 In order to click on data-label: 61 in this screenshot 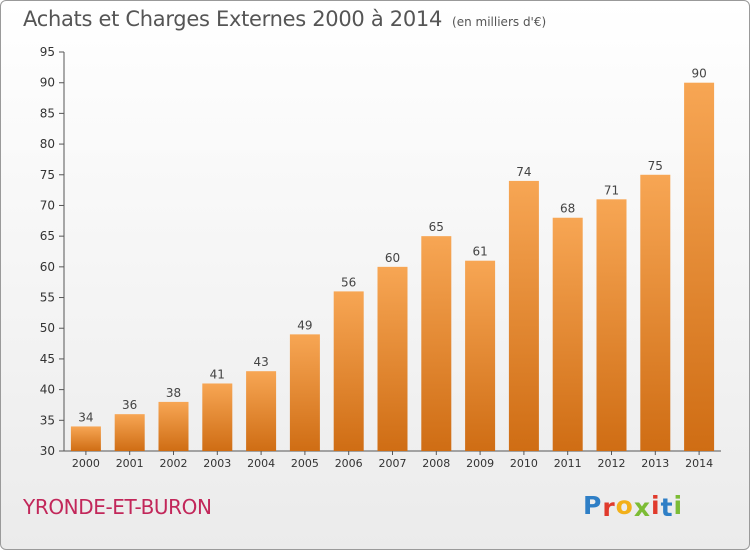, I will do `click(479, 252)`.